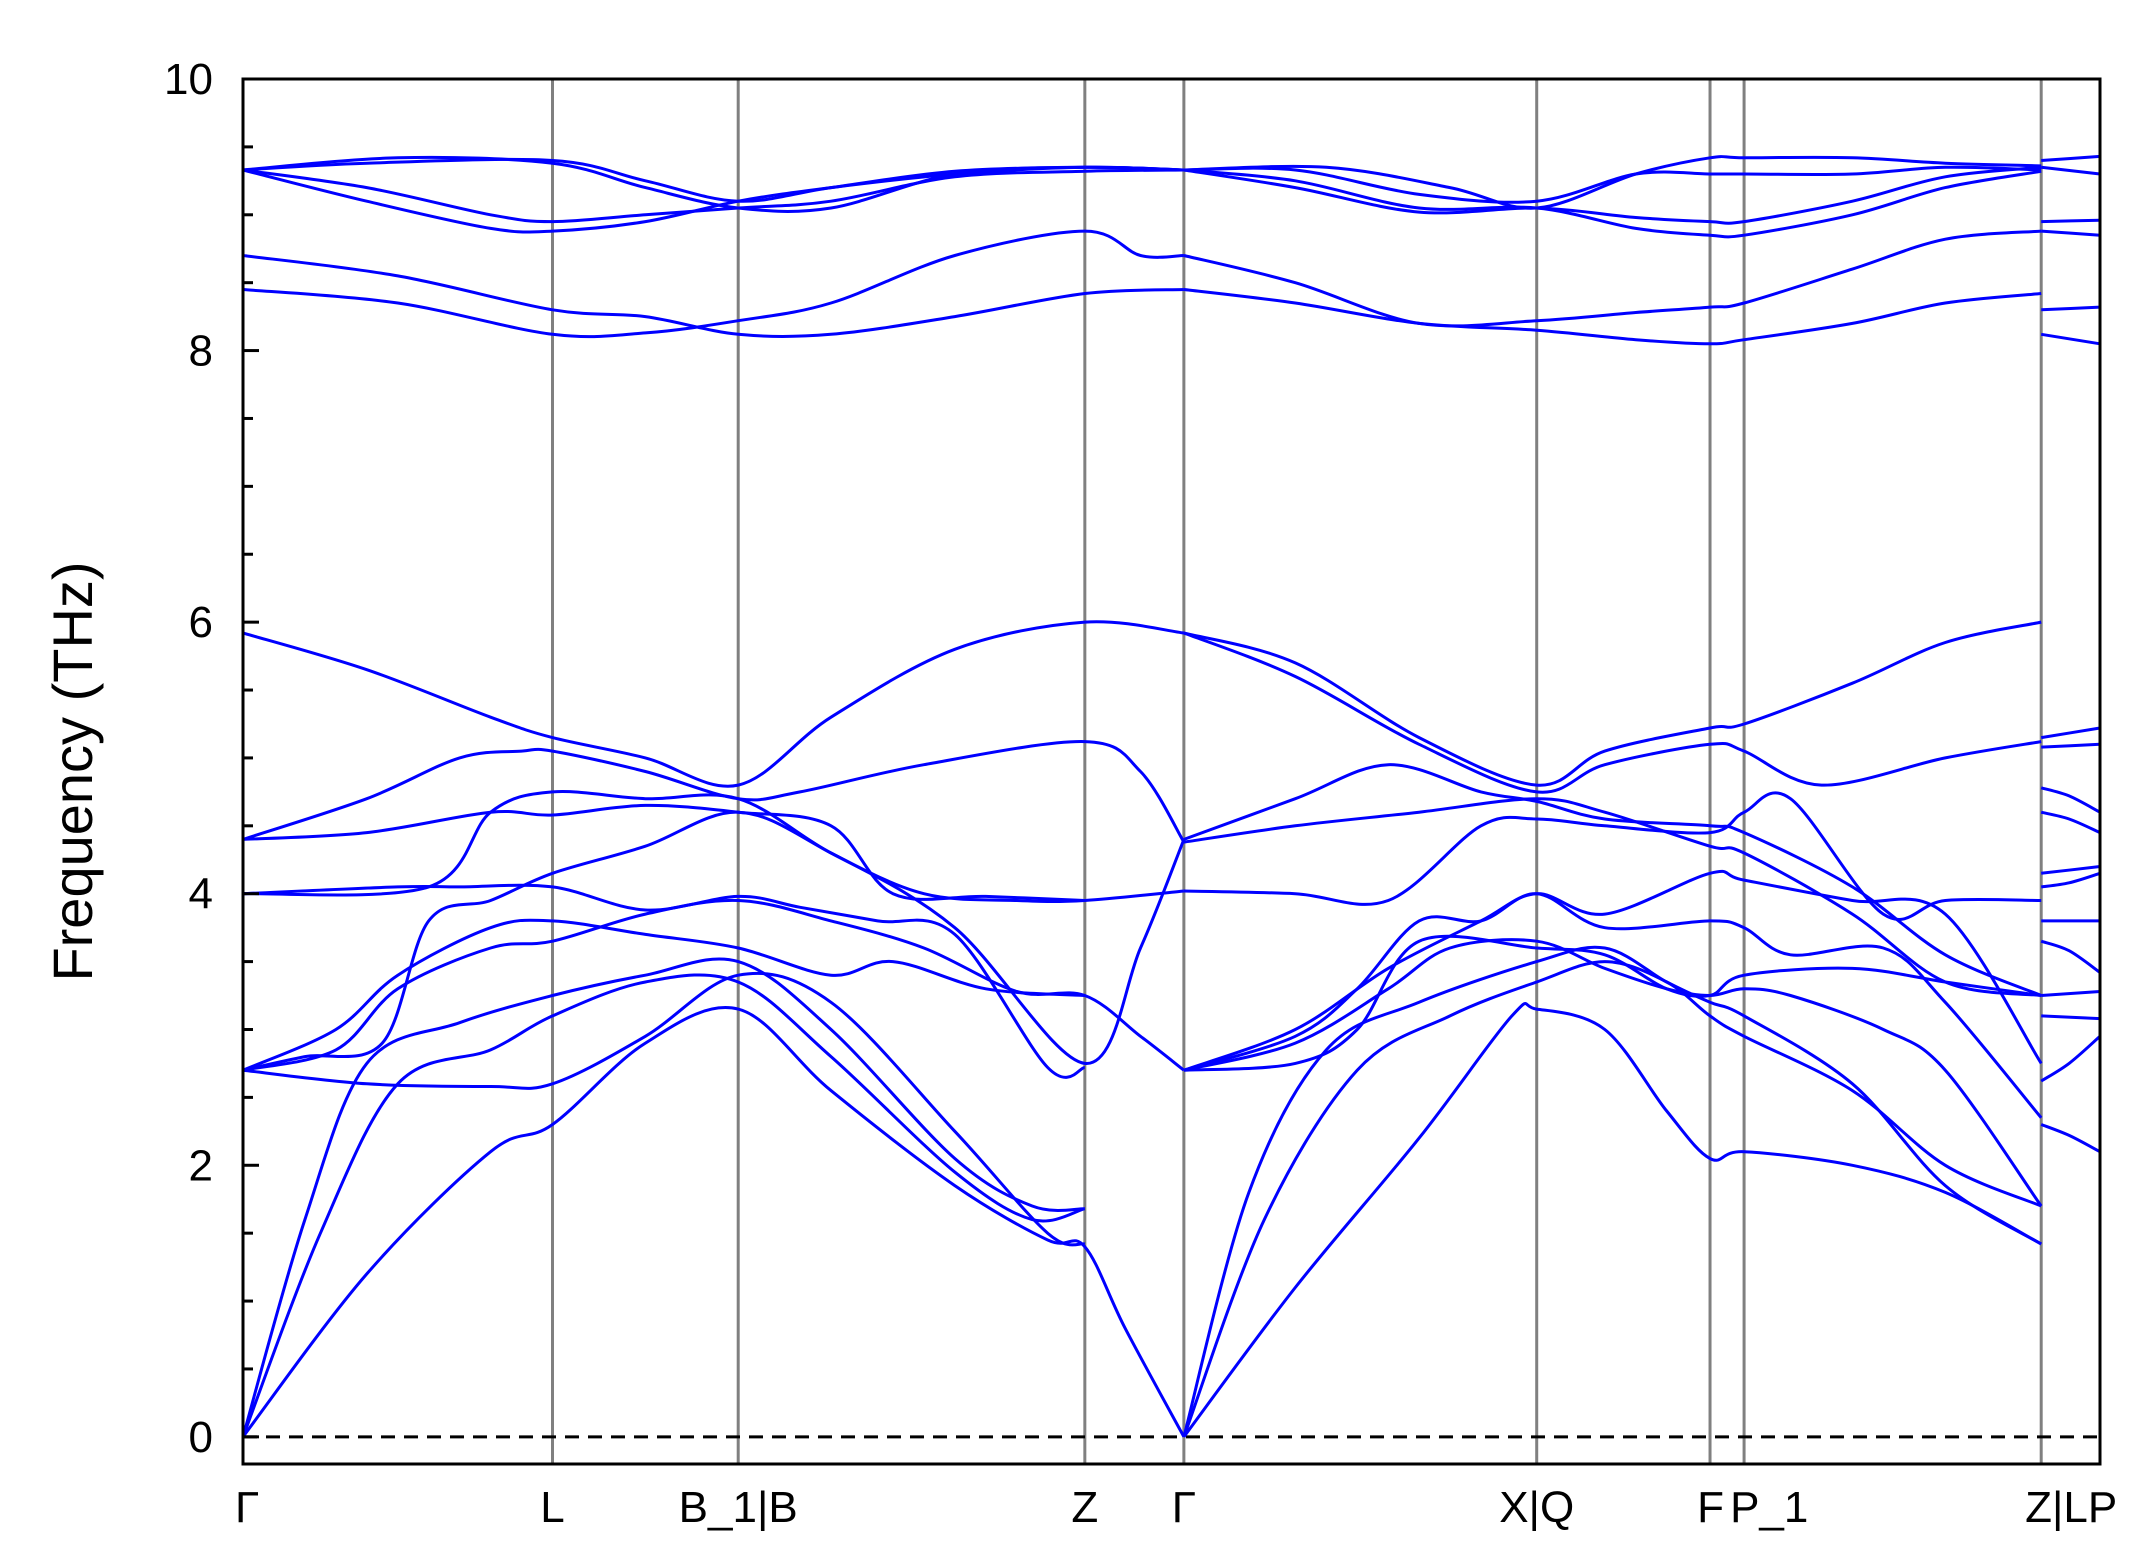  I want to click on y-tick-label: 4, so click(201, 894).